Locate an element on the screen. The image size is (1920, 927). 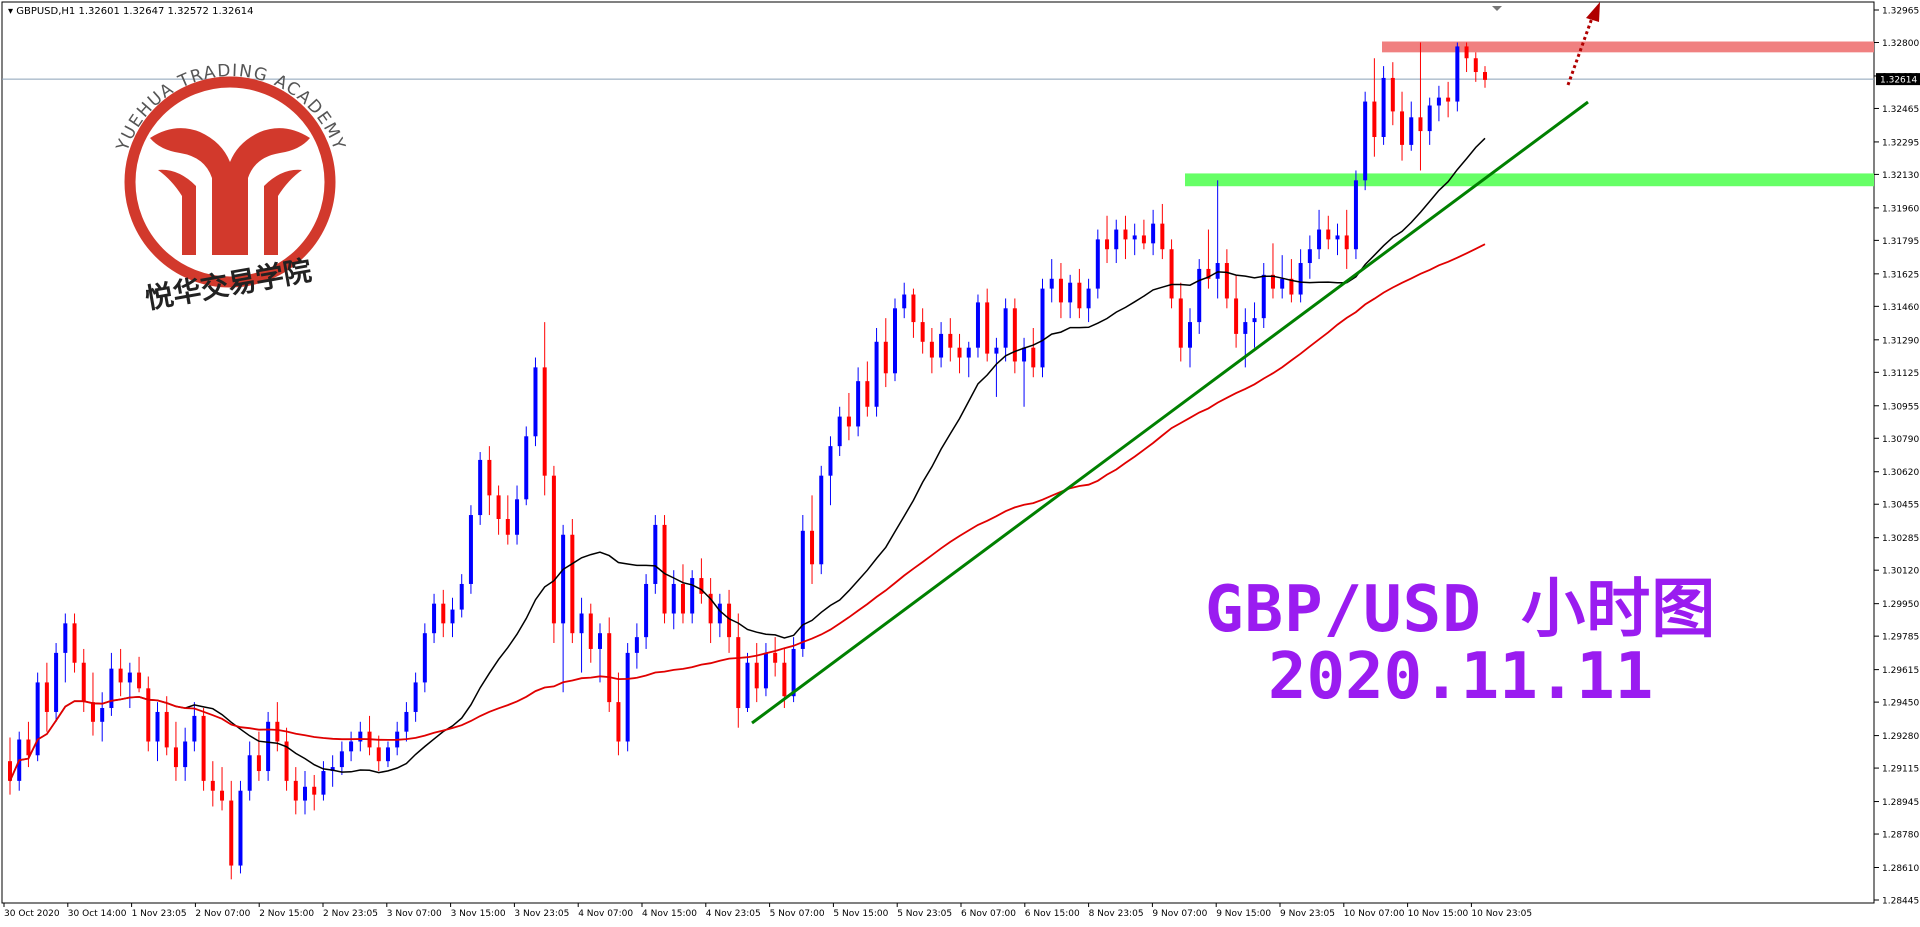
overlay-date: 2020.11.11 is located at coordinates (1461, 677).